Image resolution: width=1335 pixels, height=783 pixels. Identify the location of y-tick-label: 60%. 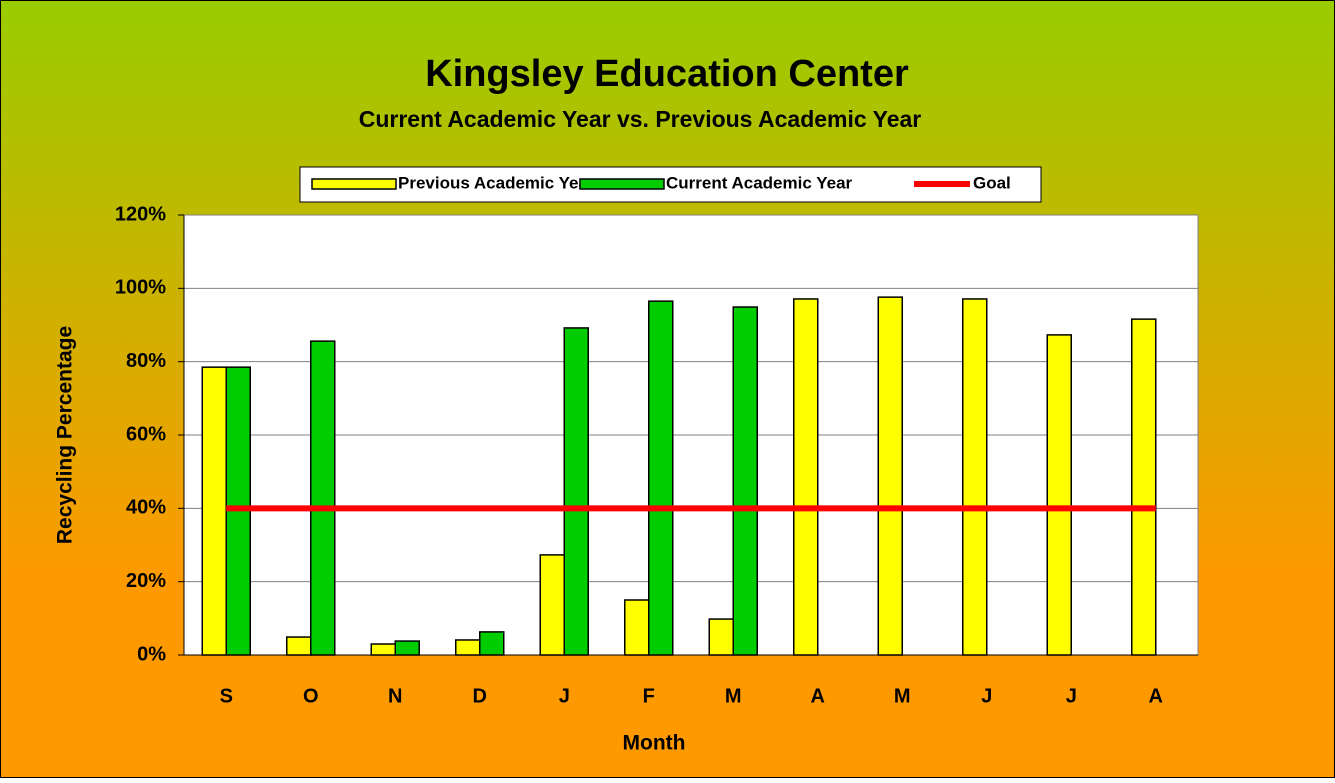
(146, 434).